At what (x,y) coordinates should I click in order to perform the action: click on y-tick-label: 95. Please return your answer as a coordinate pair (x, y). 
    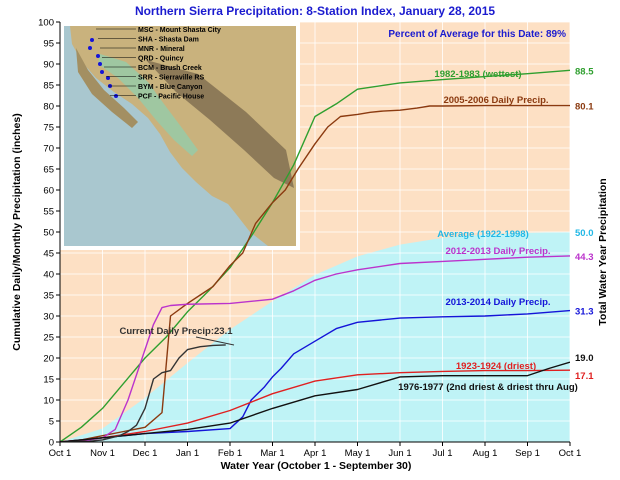
    Looking at the image, I should click on (48, 44).